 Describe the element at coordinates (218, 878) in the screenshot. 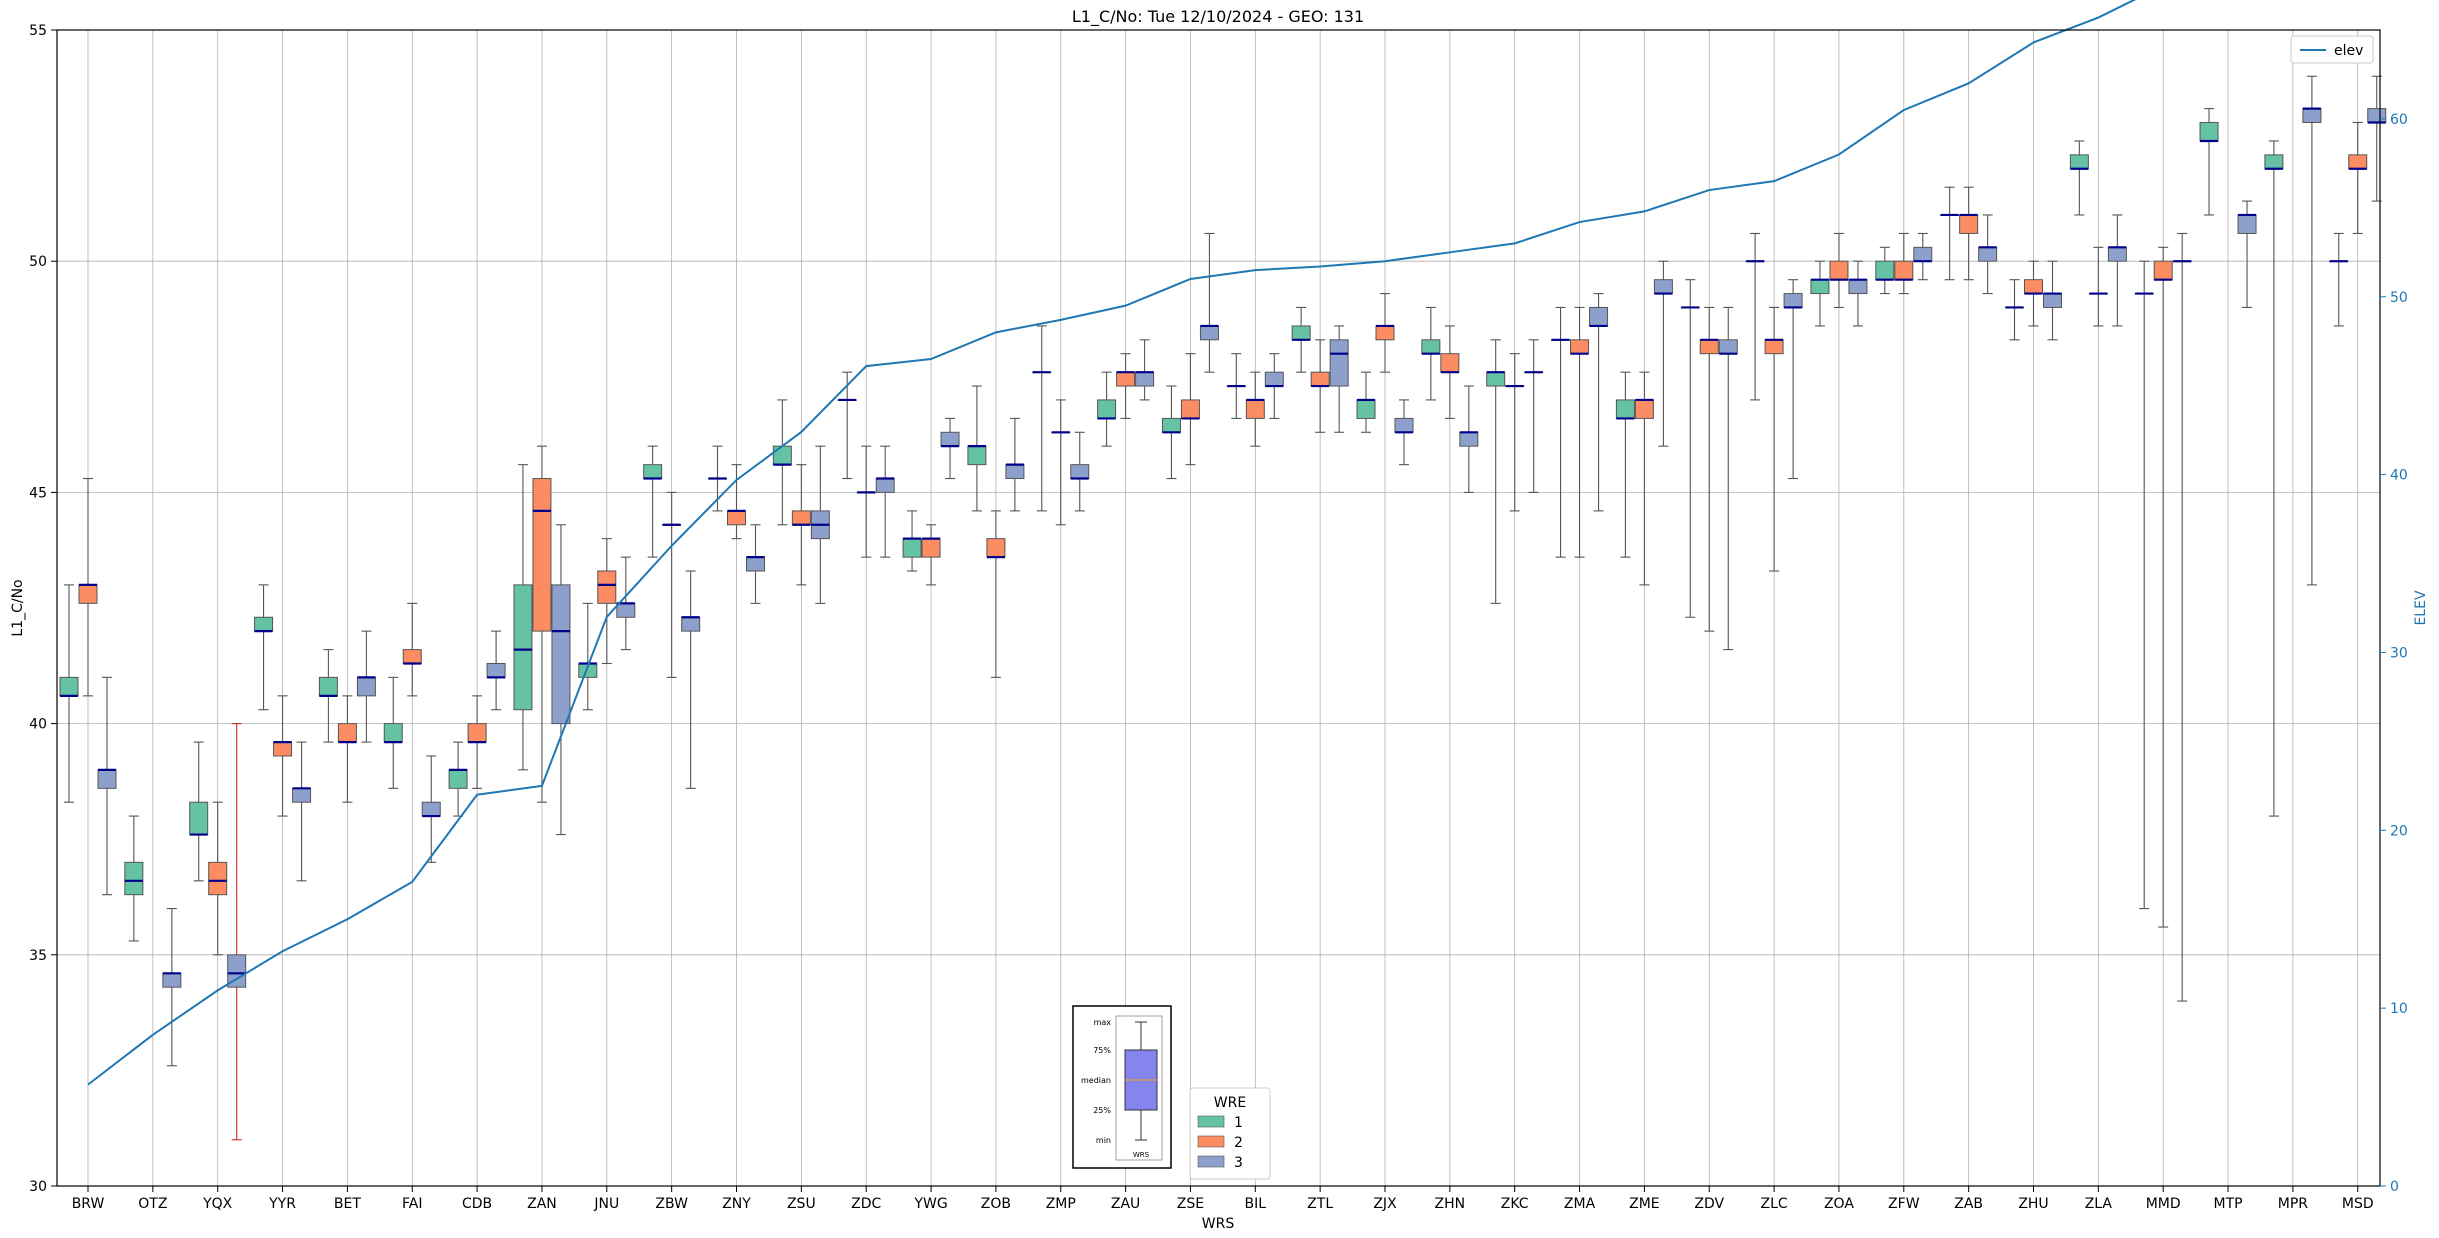

I see `box-yqx-wre2` at that location.